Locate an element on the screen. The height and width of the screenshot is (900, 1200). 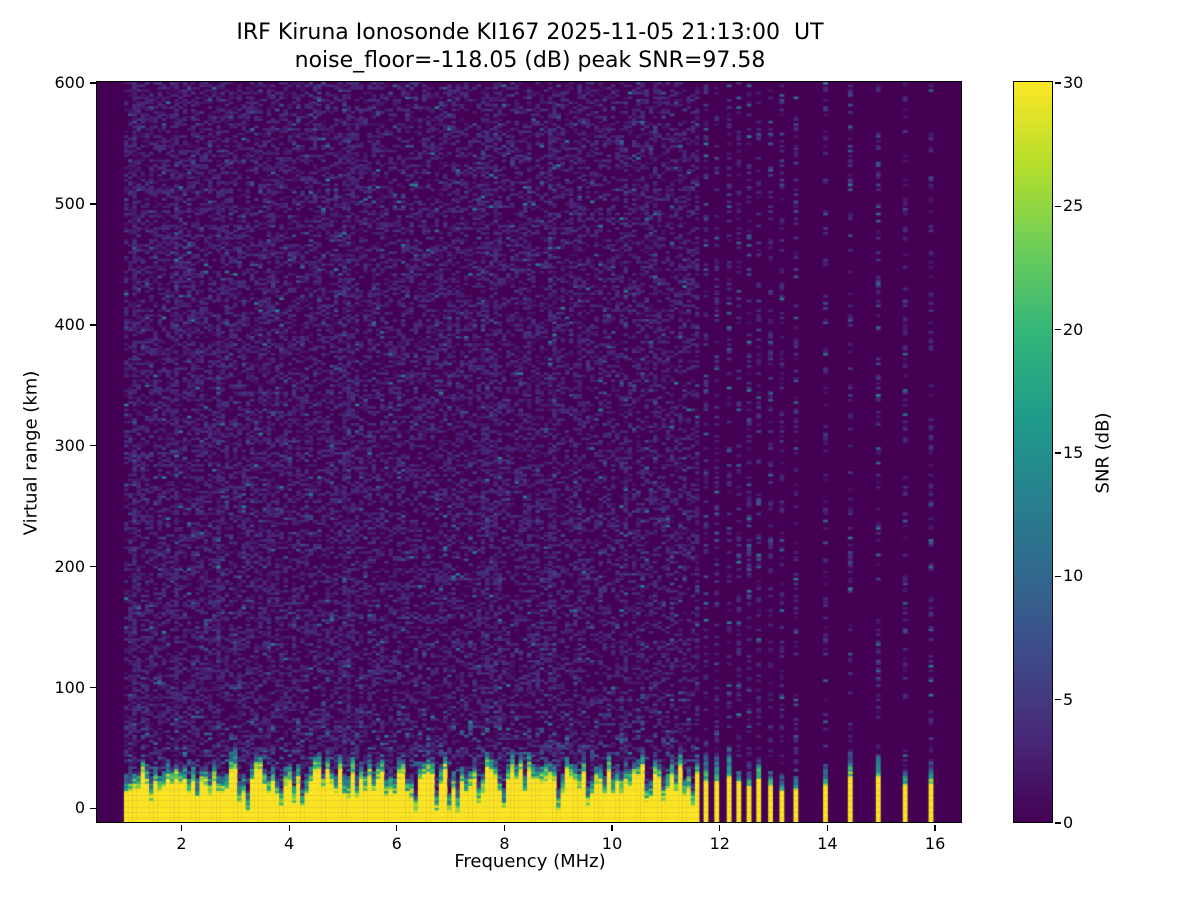
y-tick-label-200: 200 is located at coordinates (69, 566).